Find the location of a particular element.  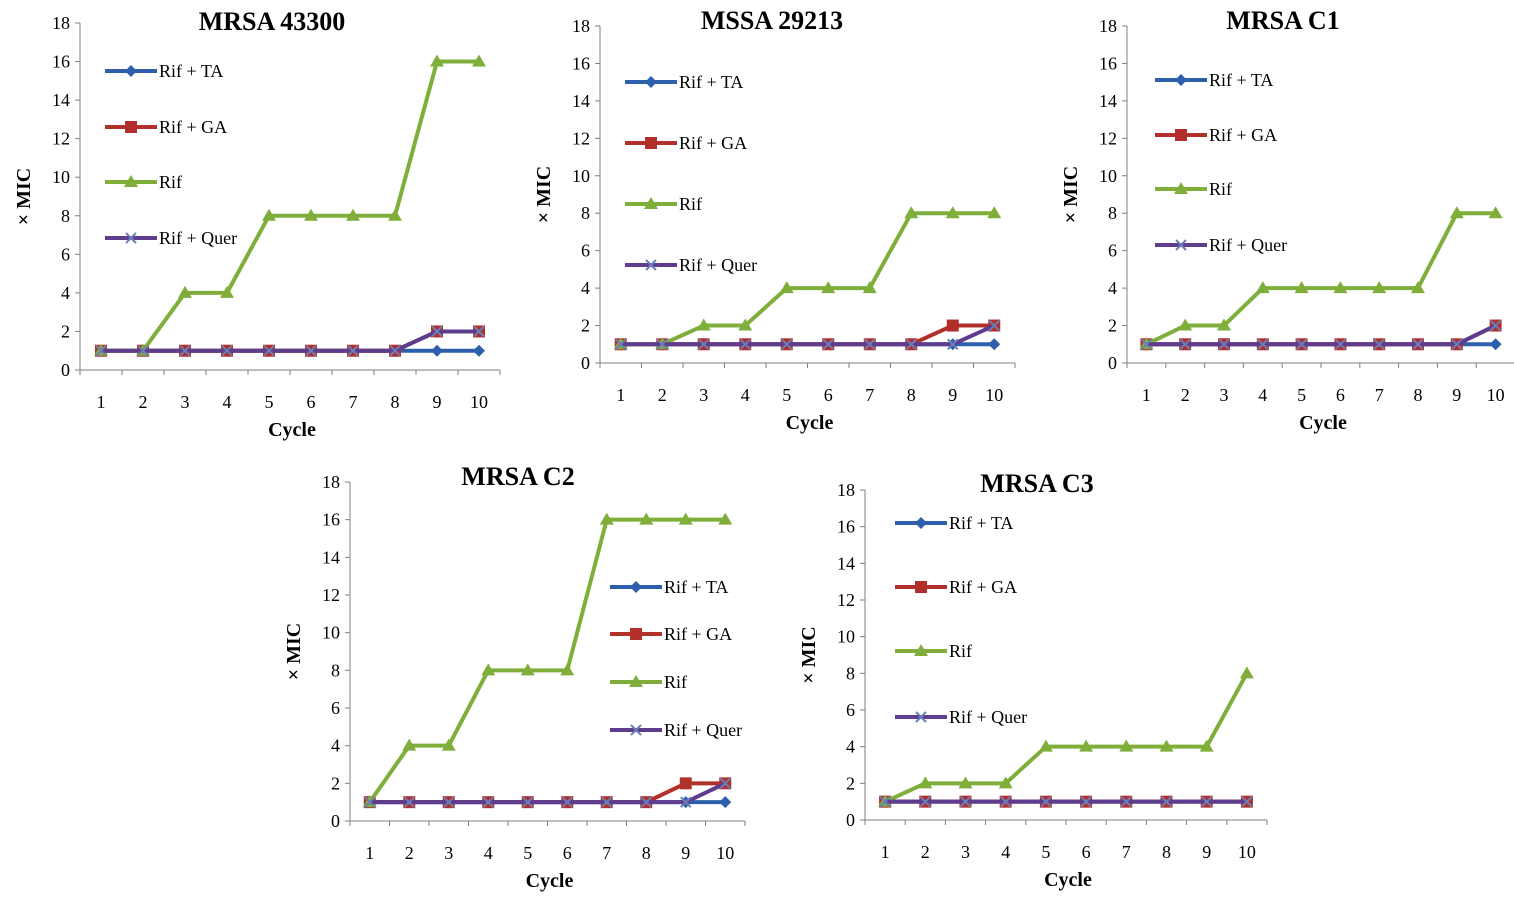

chart-title: MRSA C2 is located at coordinates (517, 476).